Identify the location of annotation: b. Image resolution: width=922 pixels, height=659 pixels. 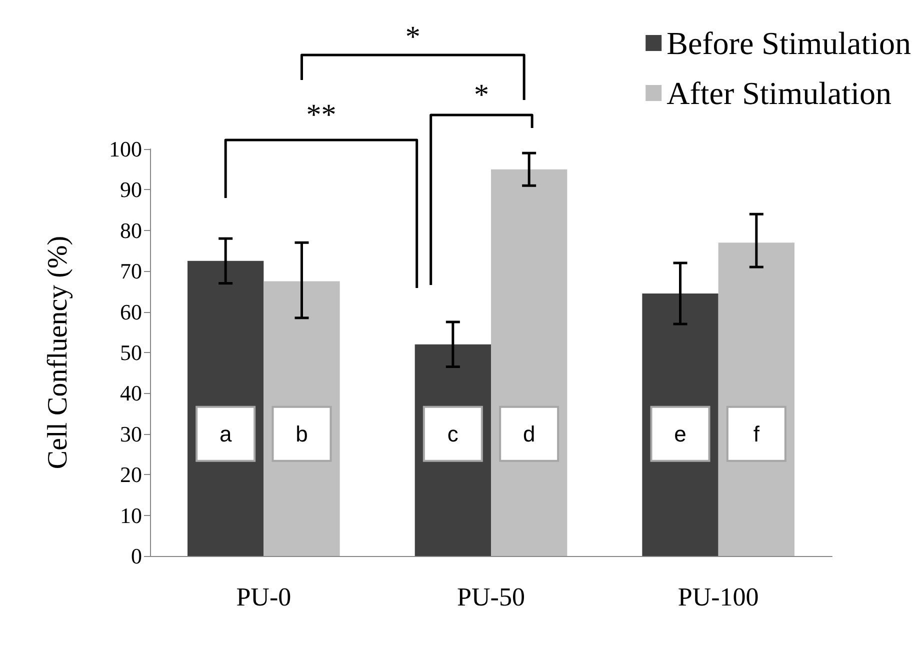
(302, 433).